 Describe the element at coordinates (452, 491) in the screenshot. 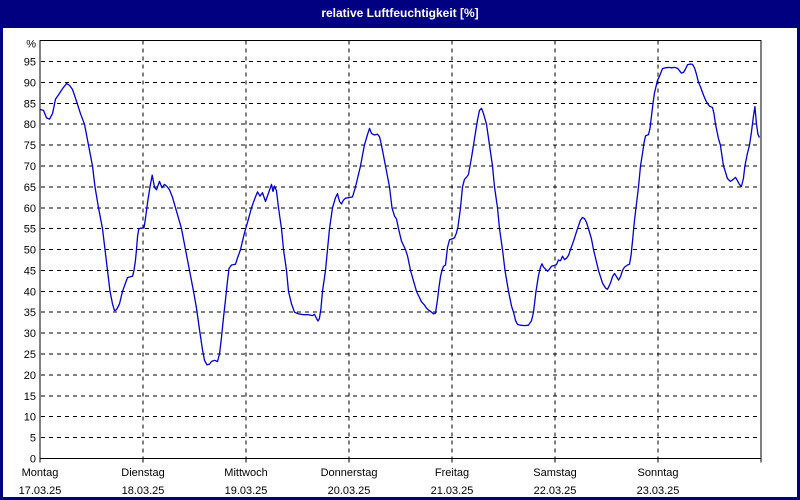

I see `day-date-label: 21.03.25` at that location.